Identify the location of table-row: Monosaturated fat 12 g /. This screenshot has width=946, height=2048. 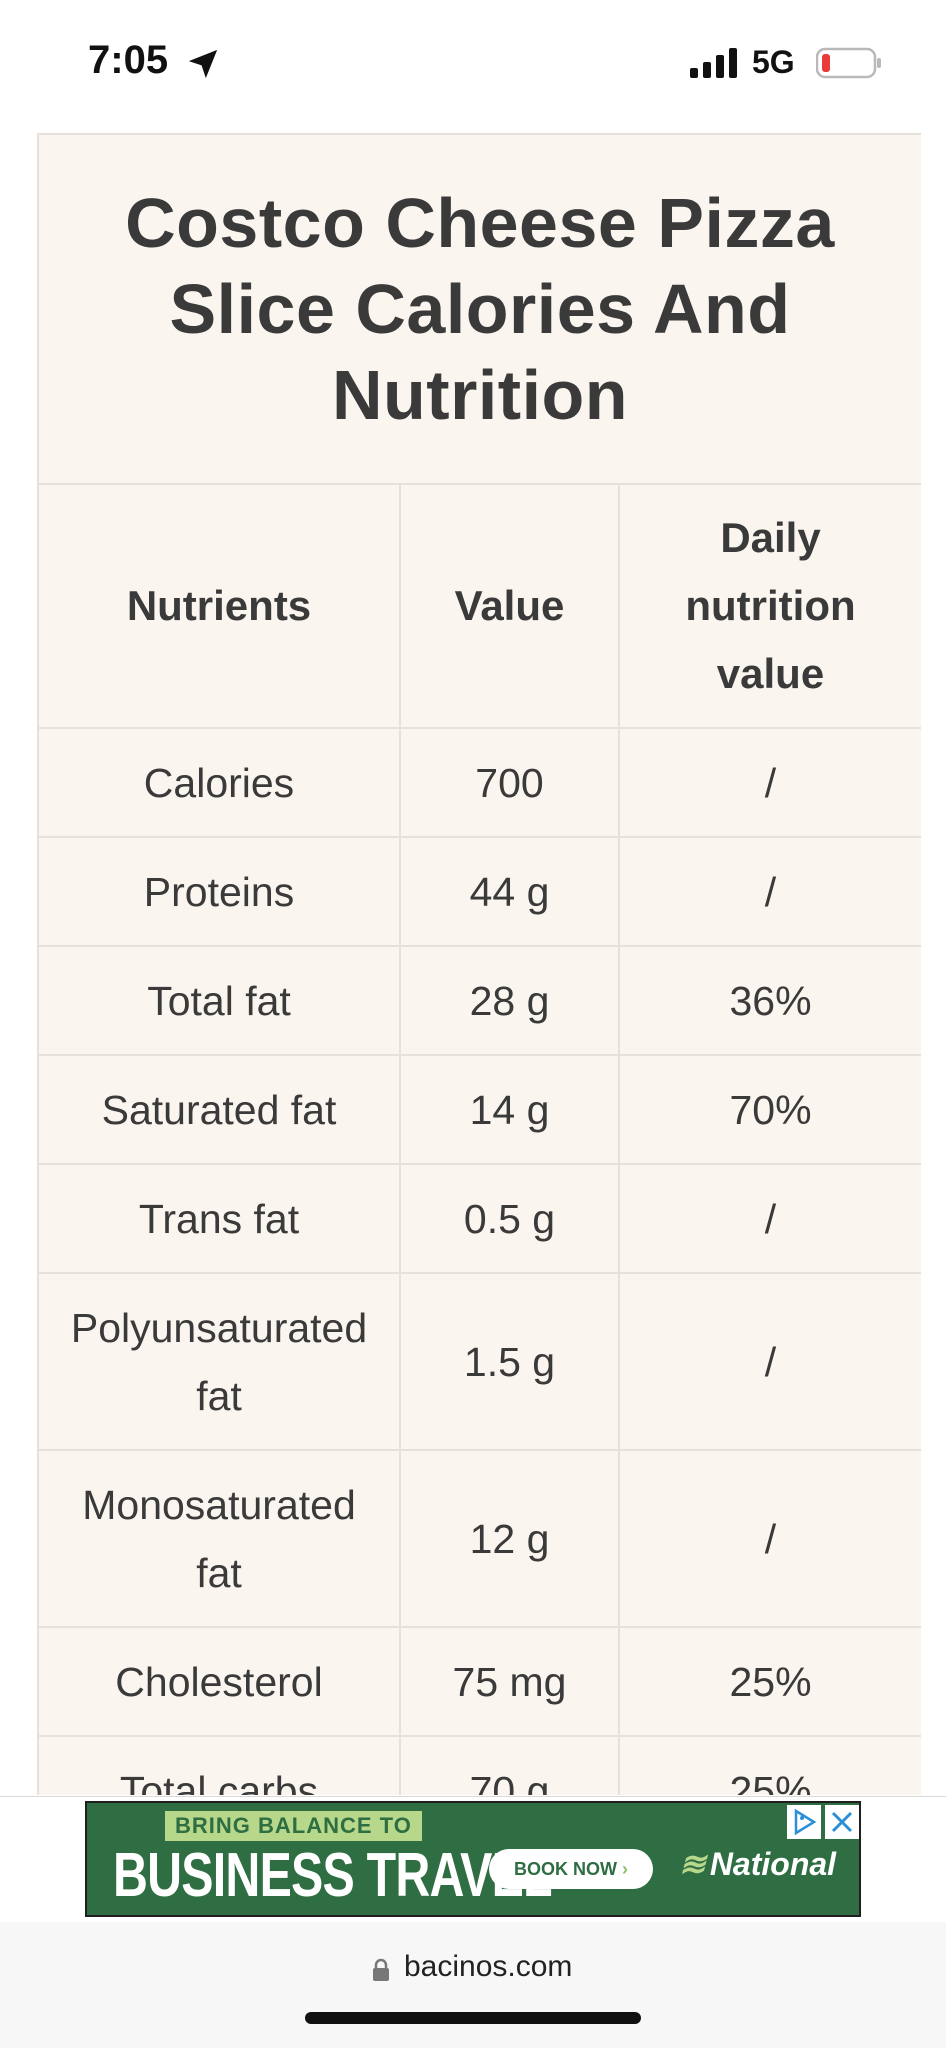
(479, 1538).